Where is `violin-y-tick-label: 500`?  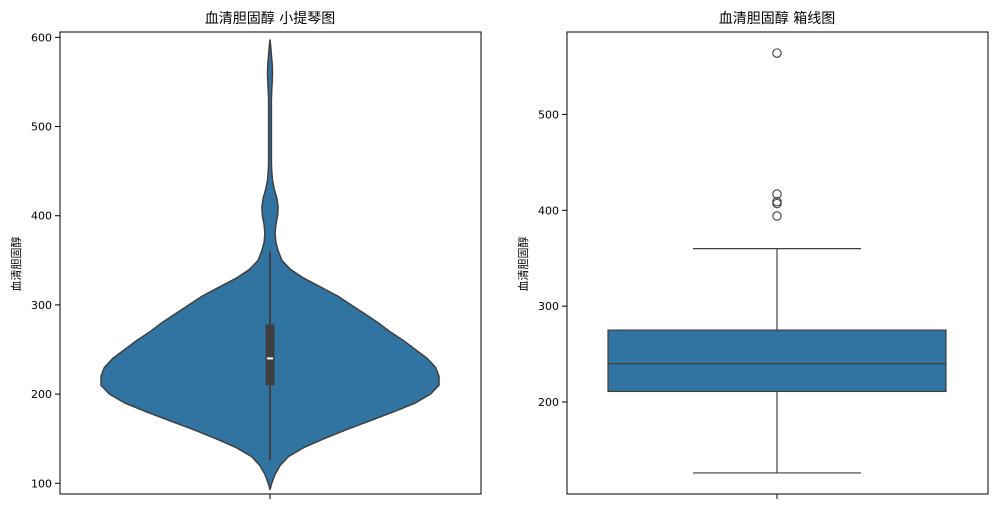 violin-y-tick-label: 500 is located at coordinates (41, 127).